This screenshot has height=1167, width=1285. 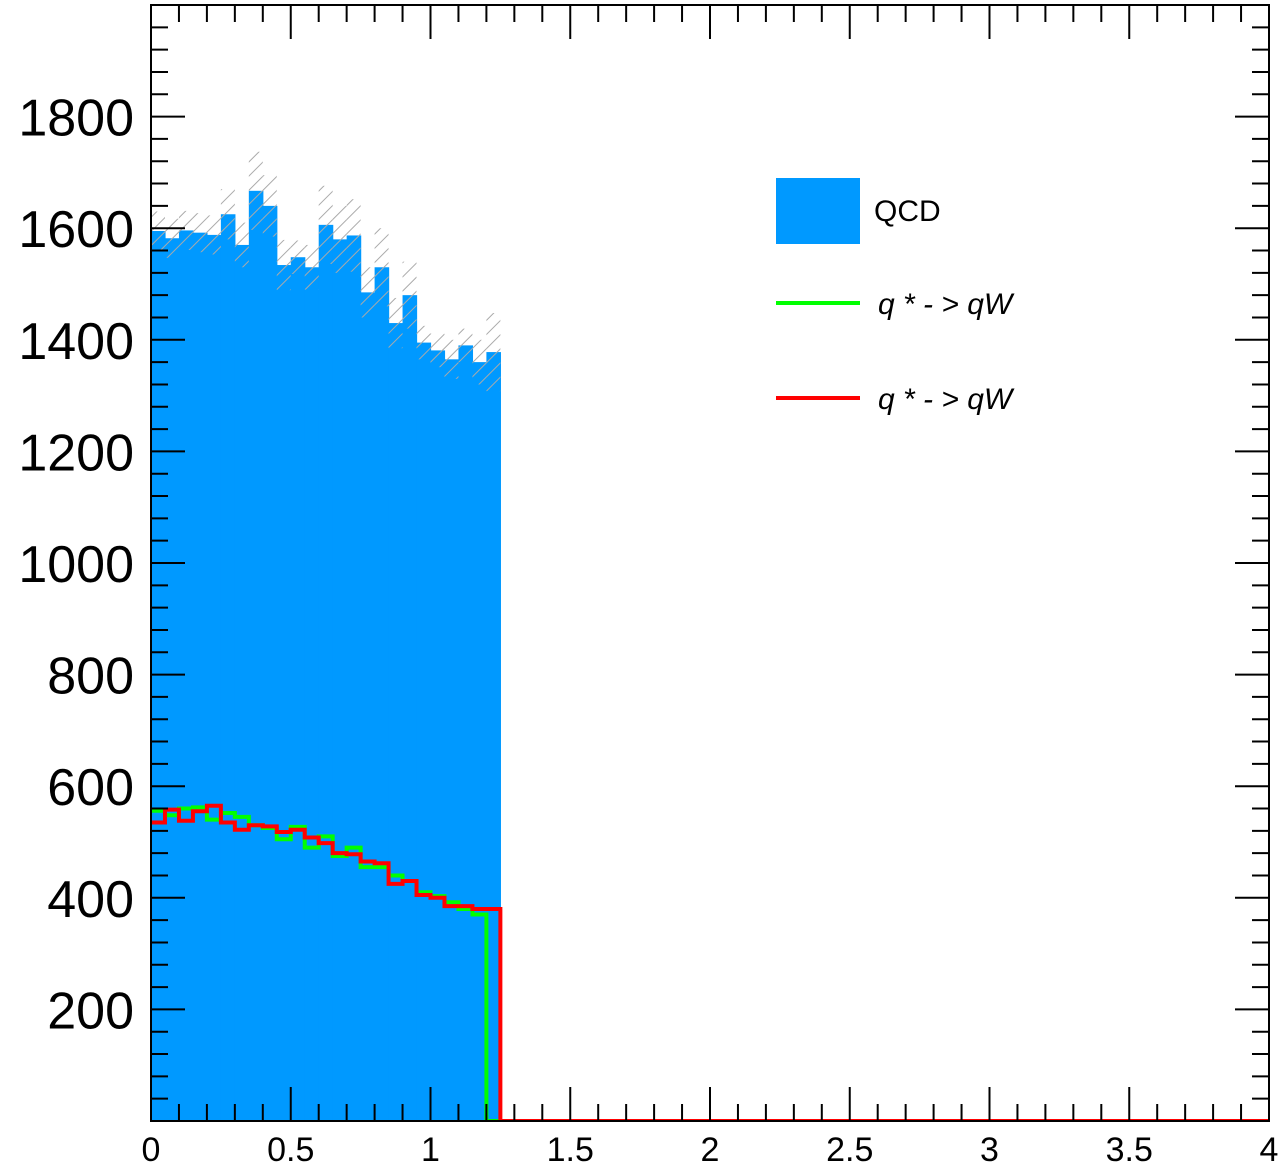 I want to click on x-tick-label: 2, so click(x=710, y=1149).